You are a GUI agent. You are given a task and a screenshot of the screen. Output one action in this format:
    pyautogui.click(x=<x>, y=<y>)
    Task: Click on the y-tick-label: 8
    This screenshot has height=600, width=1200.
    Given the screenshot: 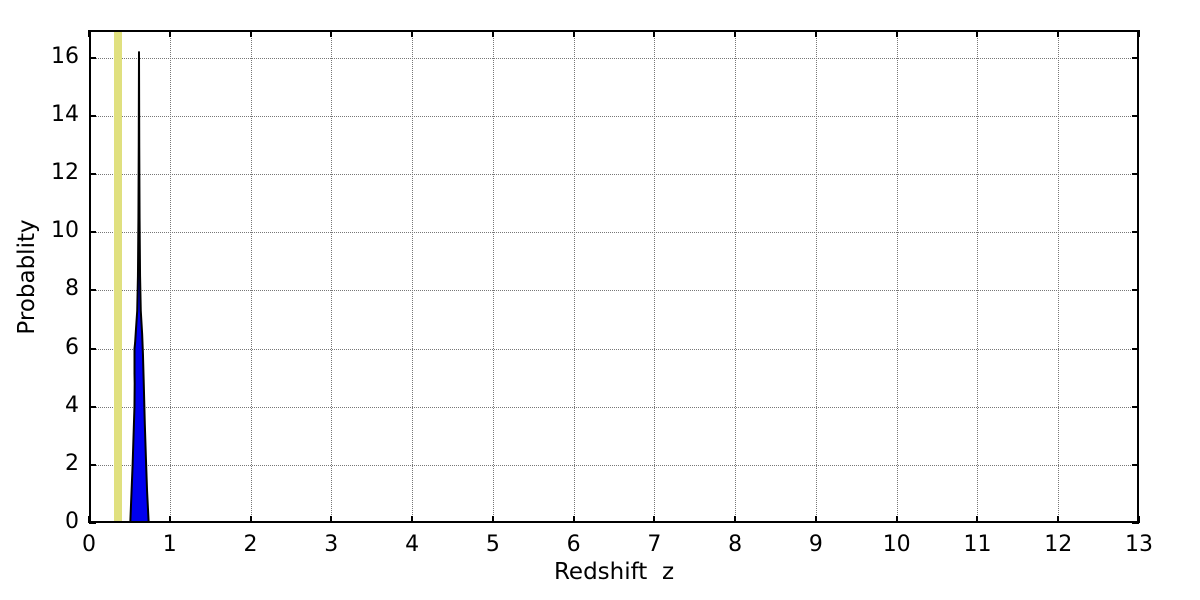 What is the action you would take?
    pyautogui.click(x=72, y=289)
    